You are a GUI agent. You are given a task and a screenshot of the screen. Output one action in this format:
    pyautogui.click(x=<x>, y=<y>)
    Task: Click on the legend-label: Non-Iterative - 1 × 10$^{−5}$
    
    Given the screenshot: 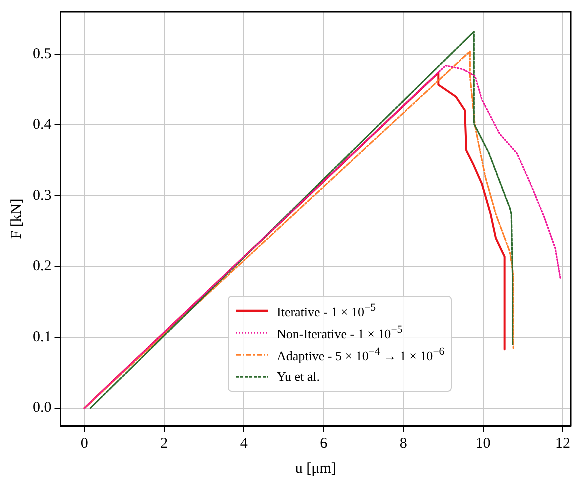 What is the action you would take?
    pyautogui.click(x=340, y=333)
    